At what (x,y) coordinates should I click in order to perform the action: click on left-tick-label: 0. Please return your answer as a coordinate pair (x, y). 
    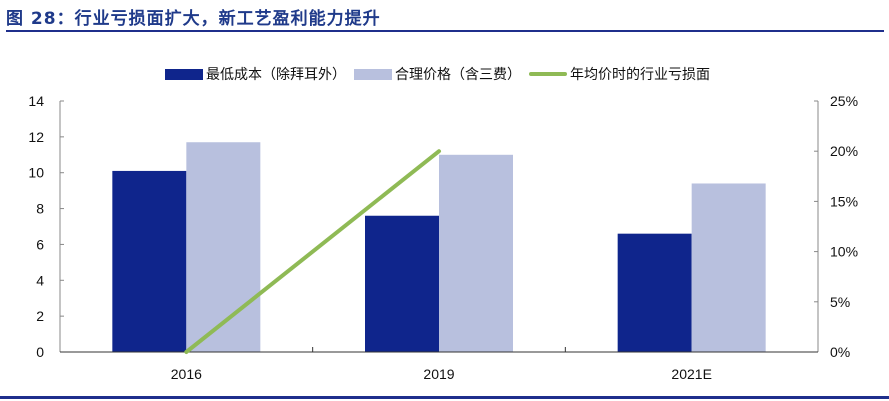
    Looking at the image, I should click on (40, 352).